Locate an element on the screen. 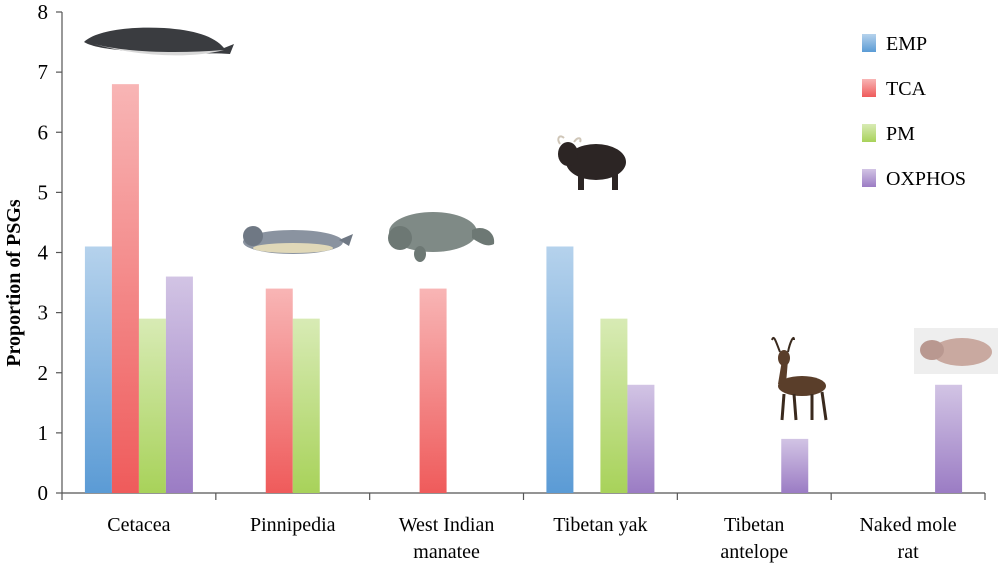  legend-label: TCA is located at coordinates (906, 89).